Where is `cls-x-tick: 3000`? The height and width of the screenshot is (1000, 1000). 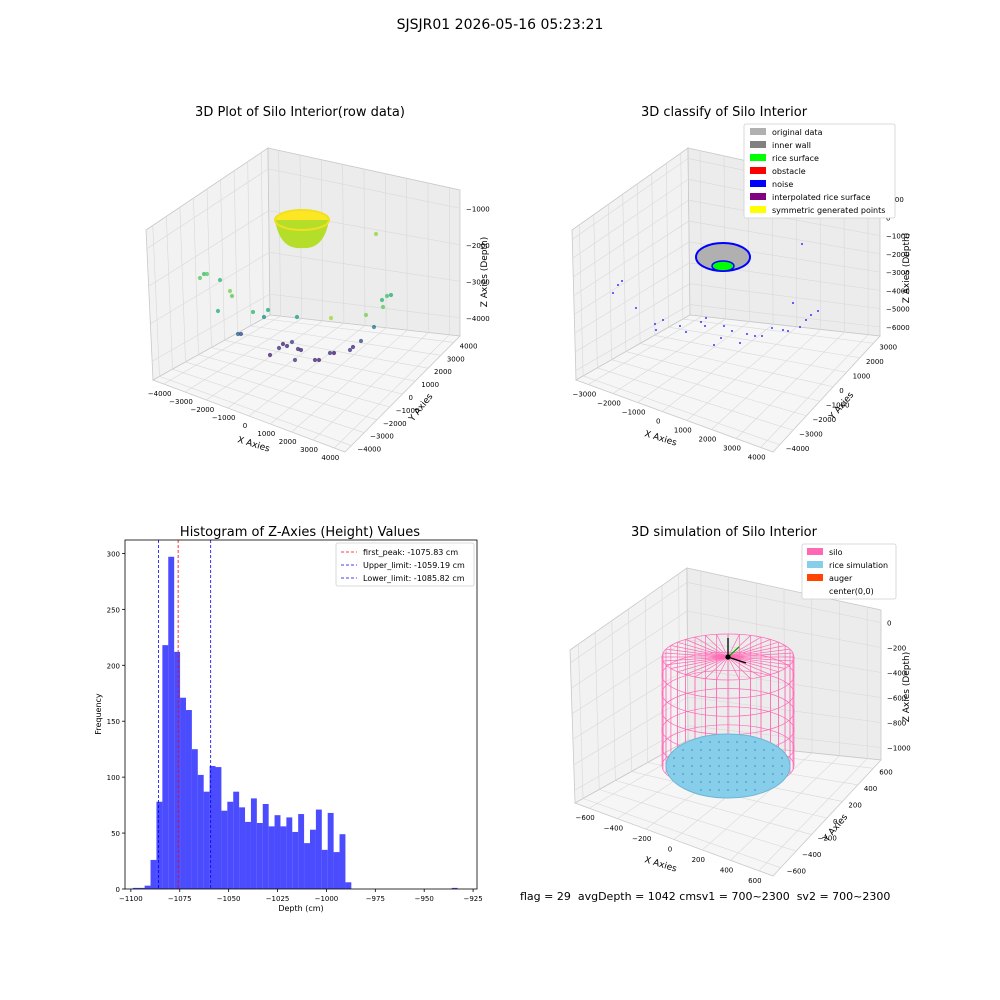
cls-x-tick: 3000 is located at coordinates (732, 449).